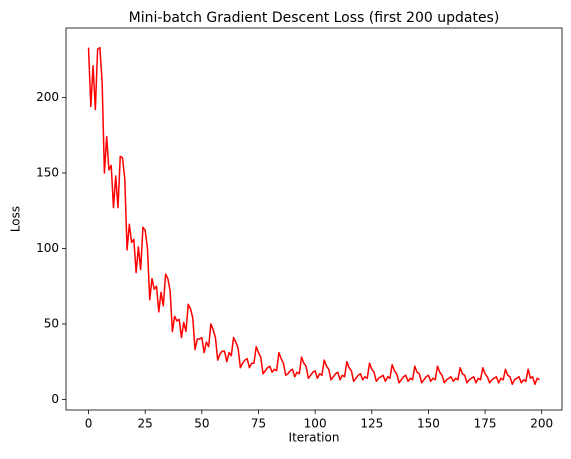 This screenshot has width=571, height=459. What do you see at coordinates (485, 424) in the screenshot?
I see `x-tick-label: 175` at bounding box center [485, 424].